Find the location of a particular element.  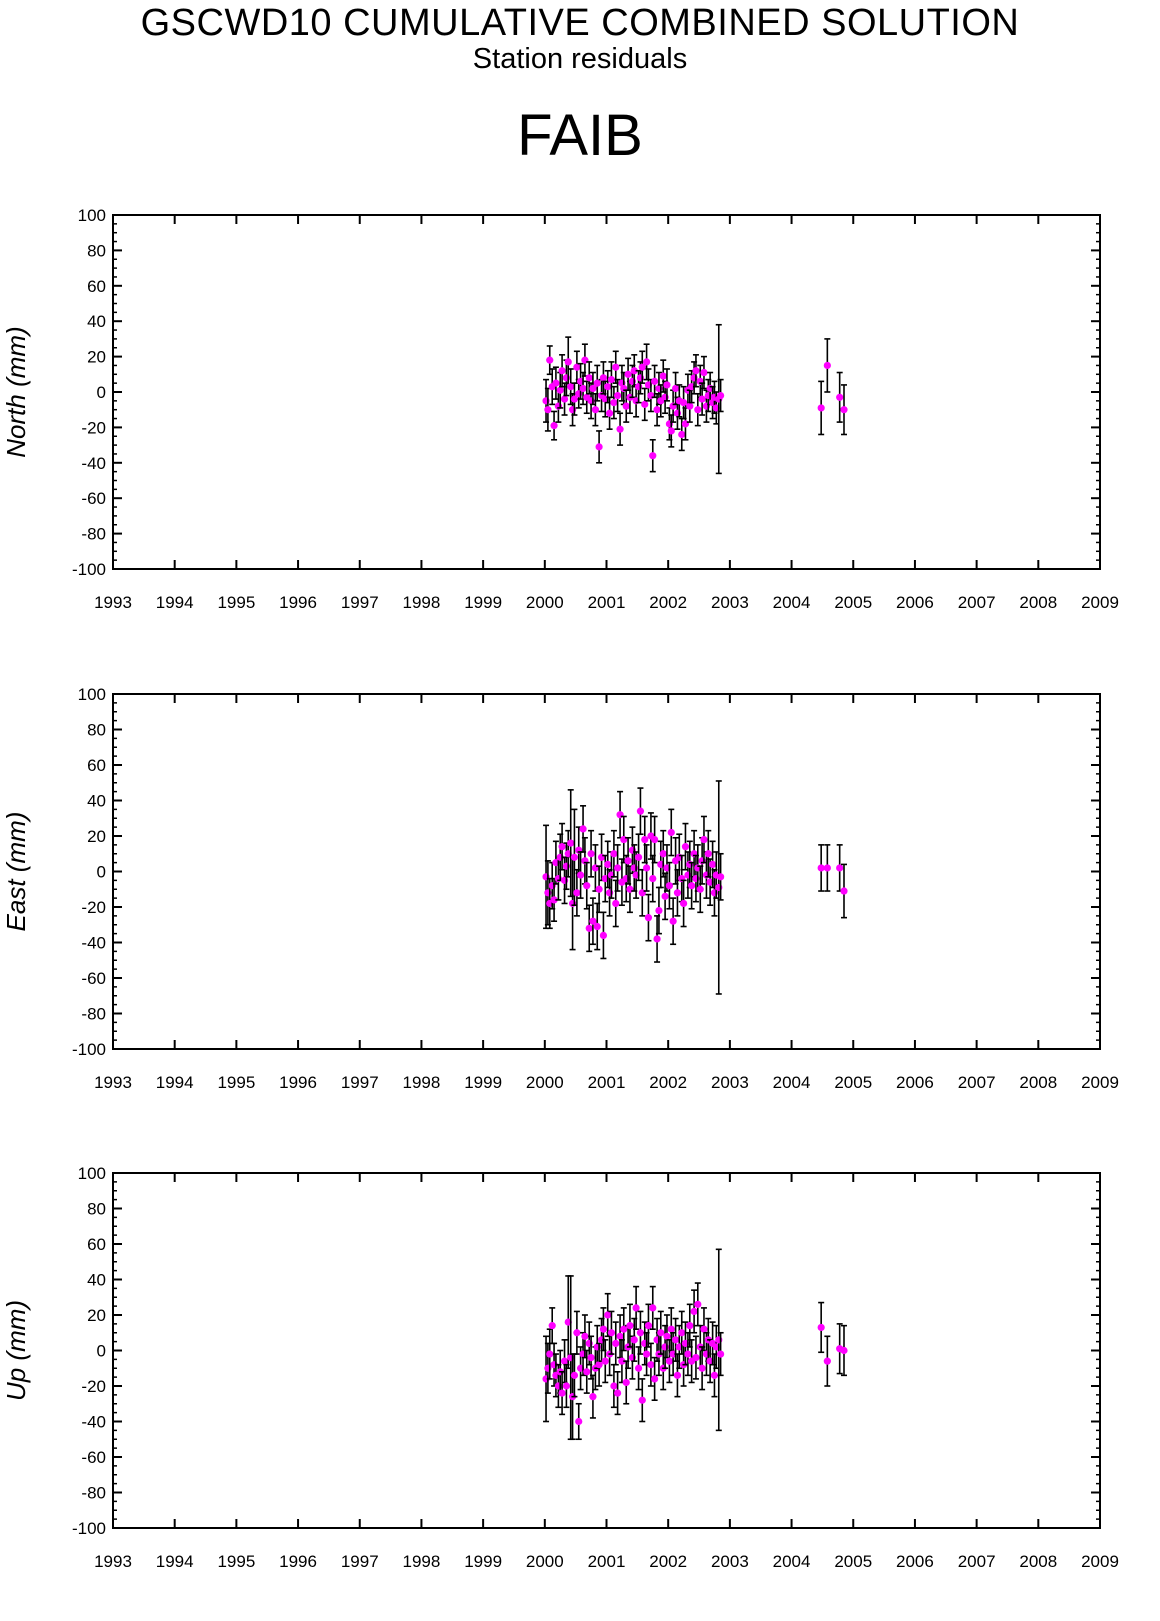

x-tick-label: 1994 is located at coordinates (175, 1082).